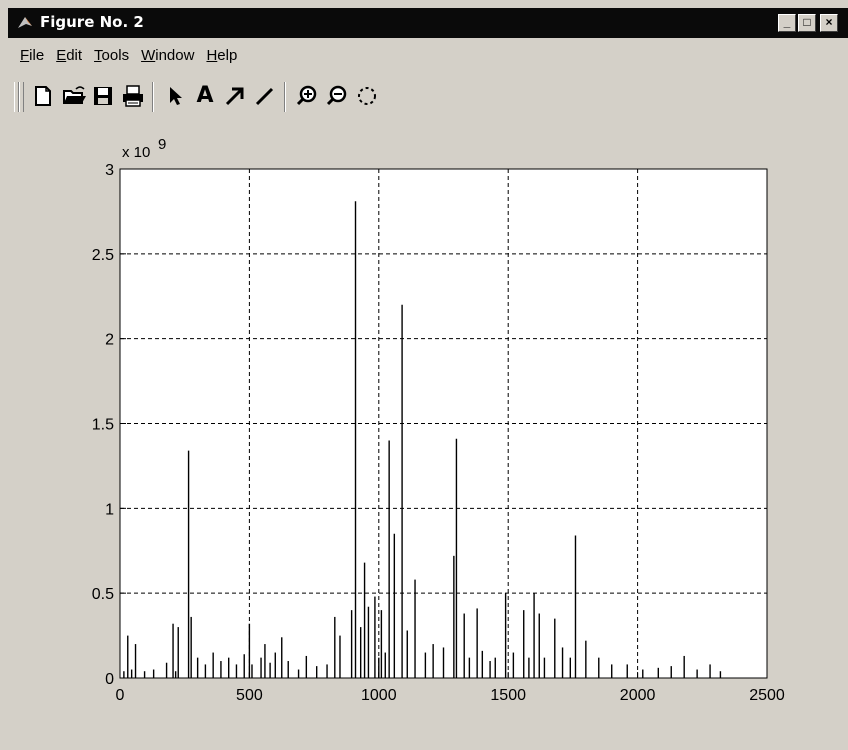  I want to click on zoom-out-button, so click(337, 96).